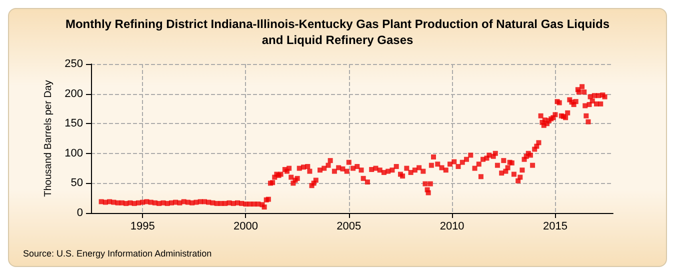 This screenshot has height=275, width=675. I want to click on x-tick-label: 2000, so click(246, 226).